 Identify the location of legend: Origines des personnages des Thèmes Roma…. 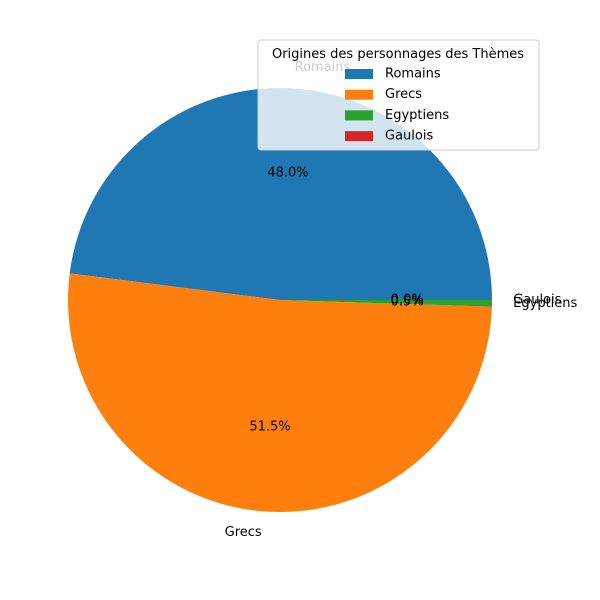
(398, 95).